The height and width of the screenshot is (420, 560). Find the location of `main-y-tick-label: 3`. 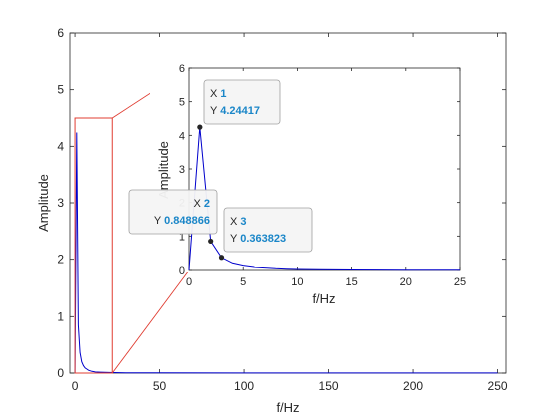

main-y-tick-label: 3 is located at coordinates (60, 203).